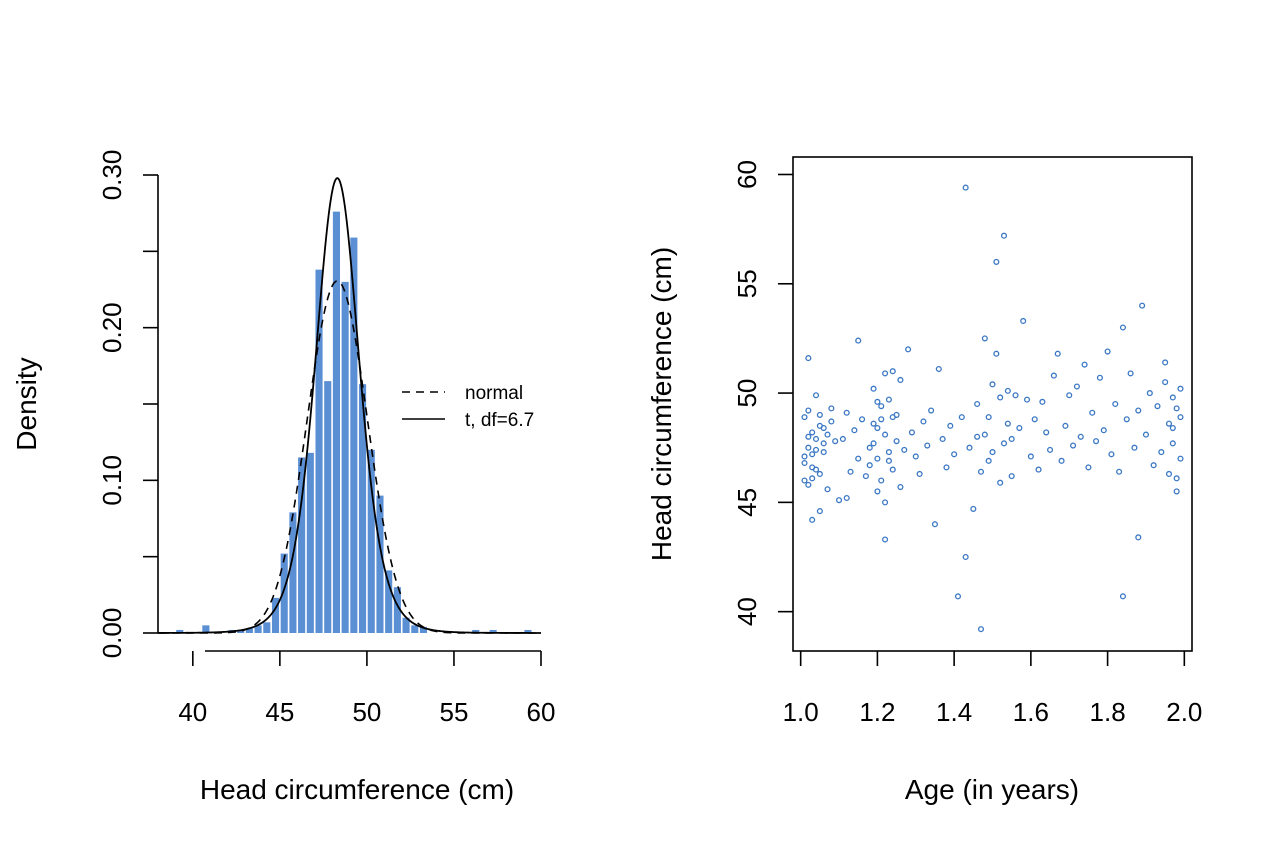 The width and height of the screenshot is (1272, 848). What do you see at coordinates (992, 789) in the screenshot?
I see `x-axis-title: Age (in years)` at bounding box center [992, 789].